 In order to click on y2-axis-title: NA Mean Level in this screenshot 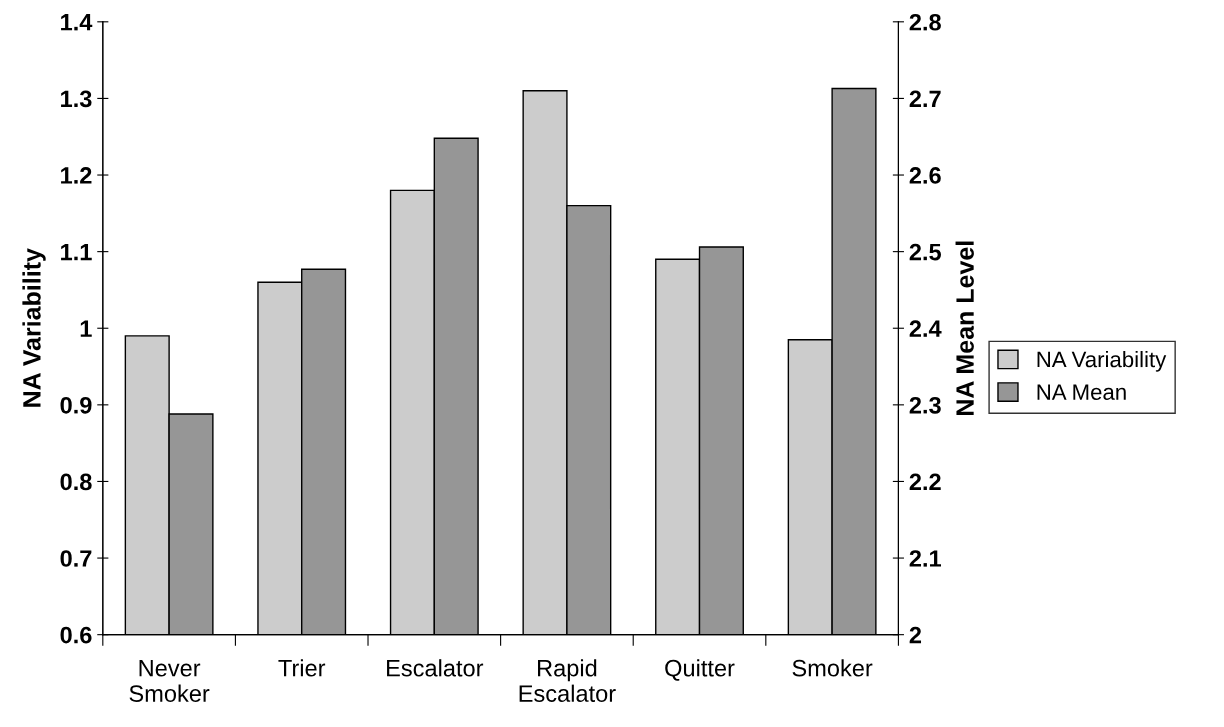, I will do `click(964, 328)`.